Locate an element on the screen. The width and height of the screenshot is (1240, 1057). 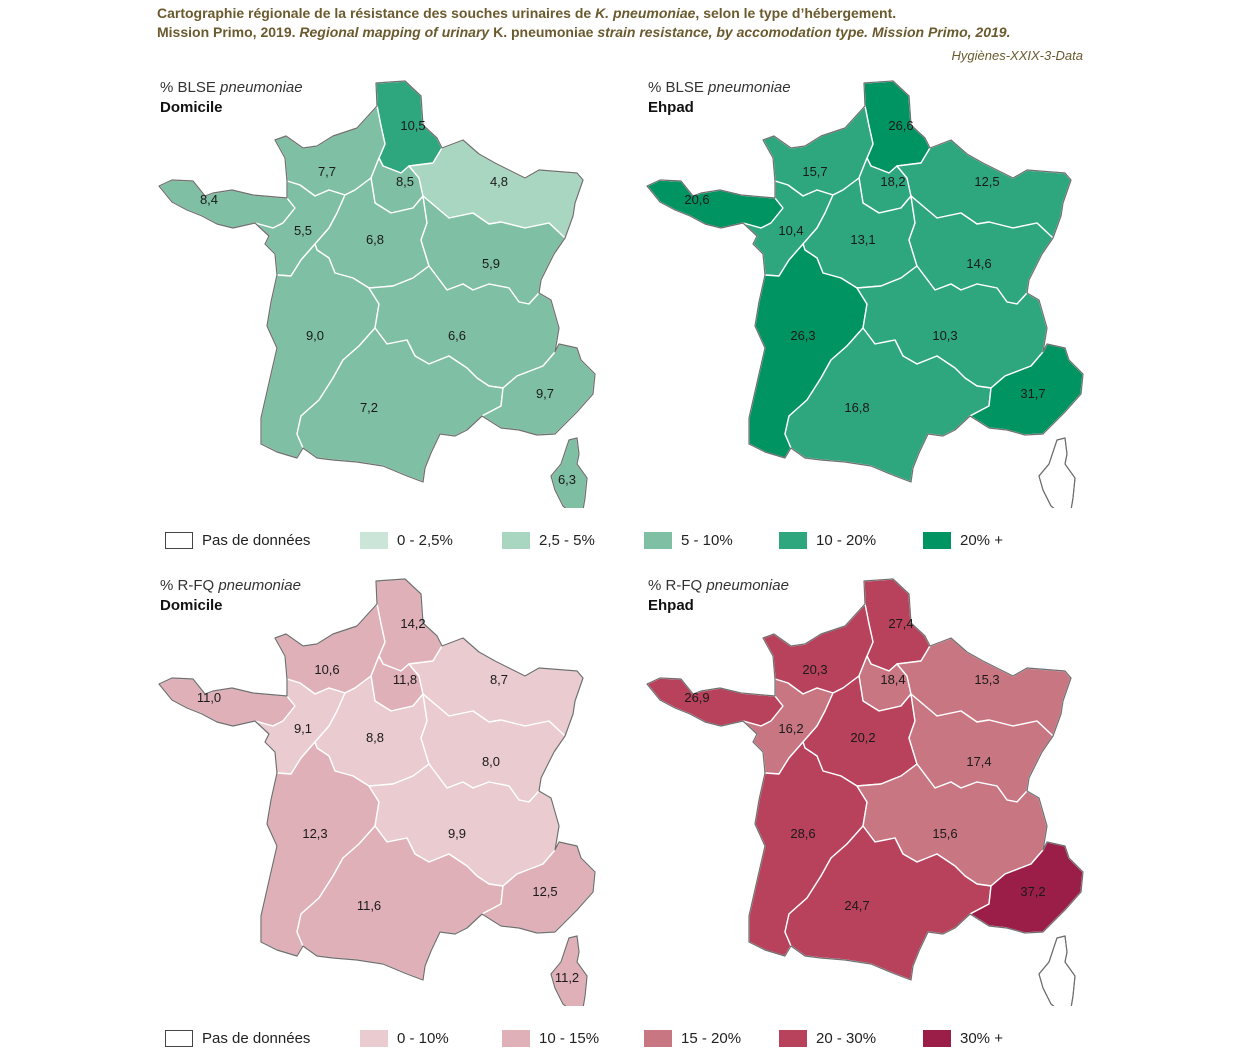
value-label-cvl: 6,8 is located at coordinates (375, 239).